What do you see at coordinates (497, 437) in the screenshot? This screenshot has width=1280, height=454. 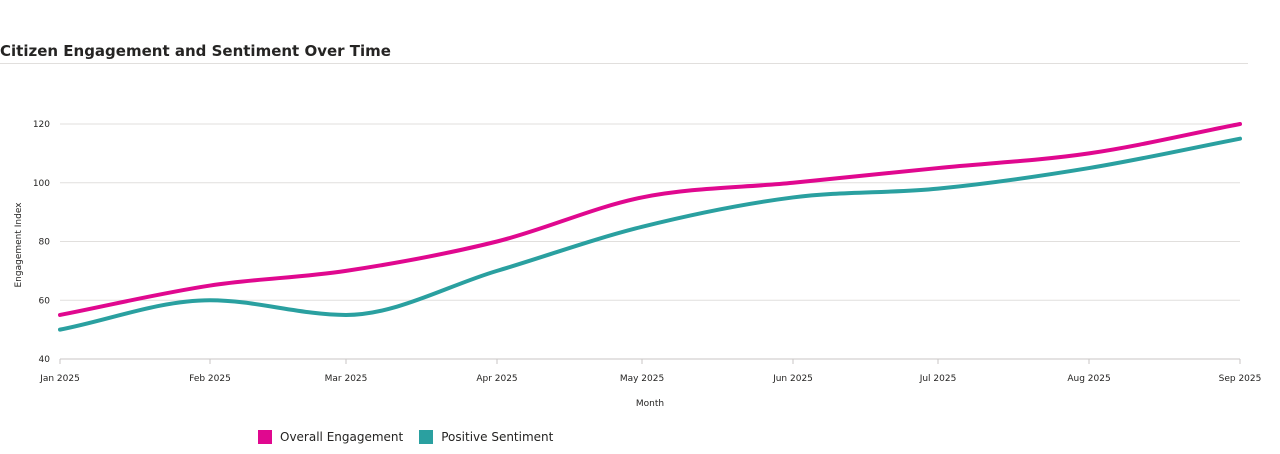 I see `legend-label-positive-sentiment: Positive Sentiment` at bounding box center [497, 437].